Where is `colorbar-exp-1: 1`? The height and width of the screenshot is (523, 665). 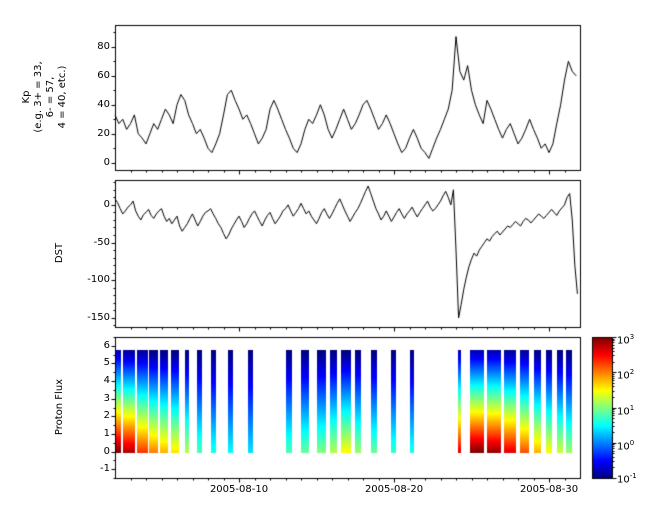 colorbar-exp-1: 1 is located at coordinates (632, 408).